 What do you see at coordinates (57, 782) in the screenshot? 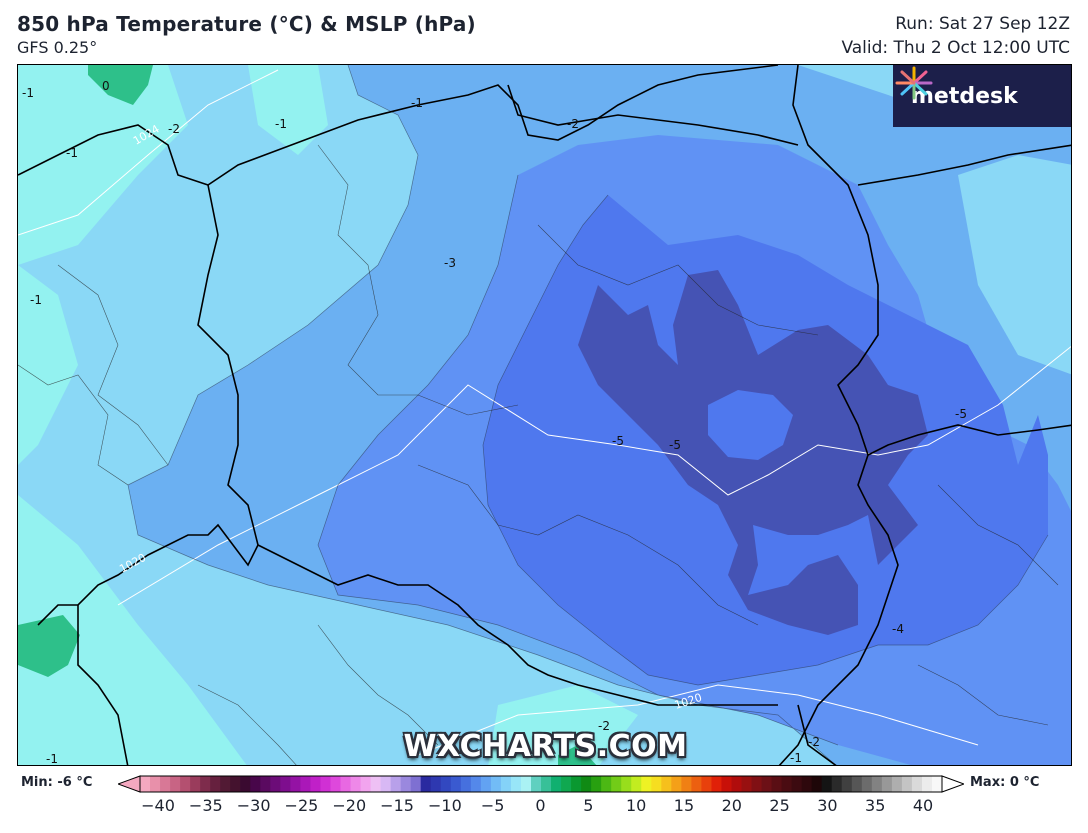
I see `min-value-label: Min: -6 °C` at bounding box center [57, 782].